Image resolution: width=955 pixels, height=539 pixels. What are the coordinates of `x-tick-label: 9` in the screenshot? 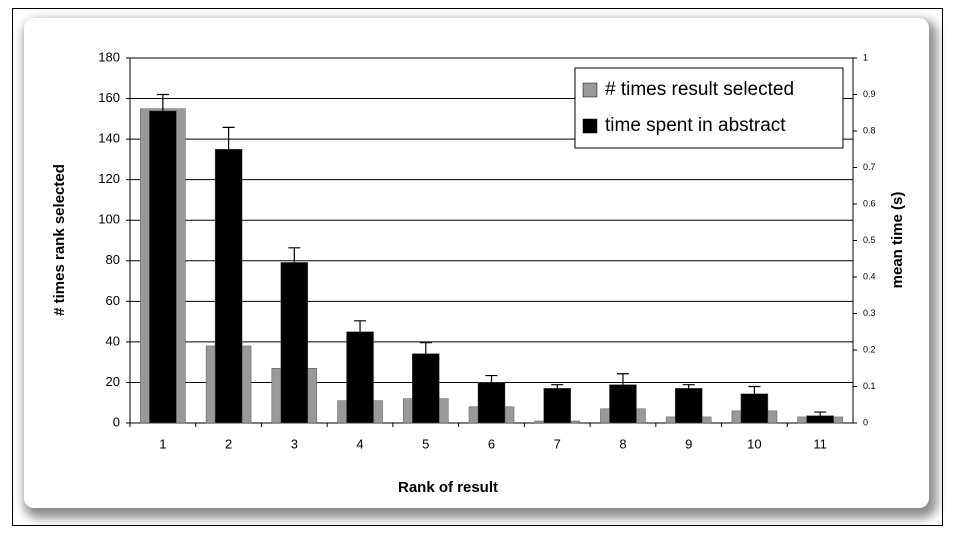 It's located at (688, 443).